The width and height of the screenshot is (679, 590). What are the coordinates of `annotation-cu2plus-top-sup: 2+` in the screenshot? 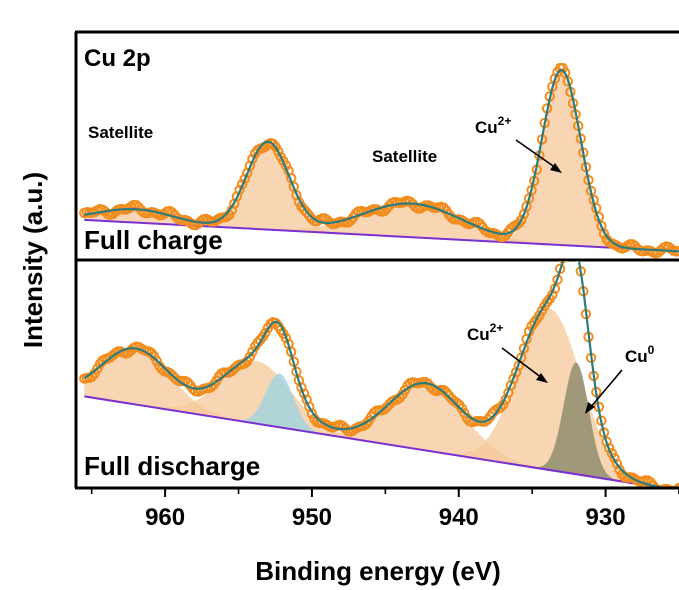 It's located at (505, 121).